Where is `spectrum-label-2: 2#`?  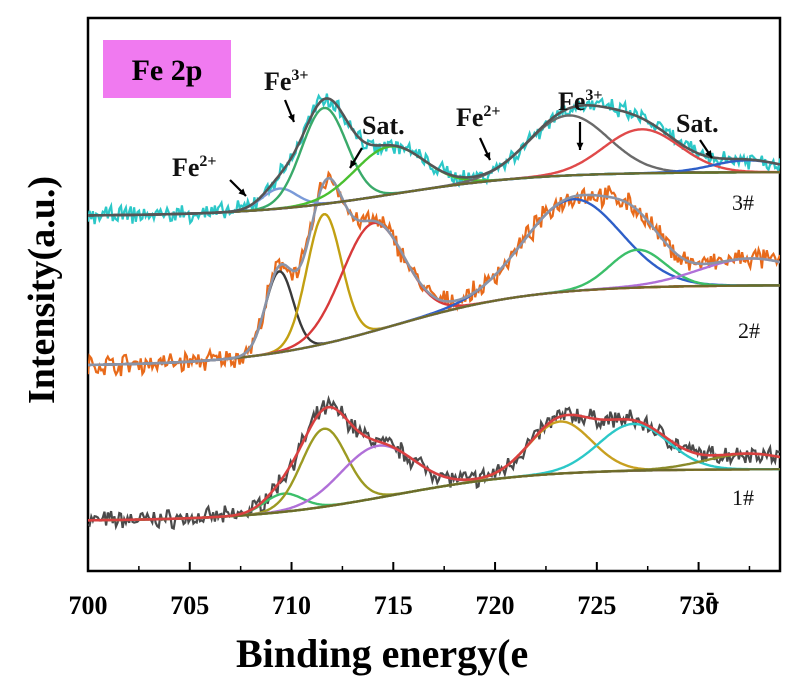 spectrum-label-2: 2# is located at coordinates (749, 330).